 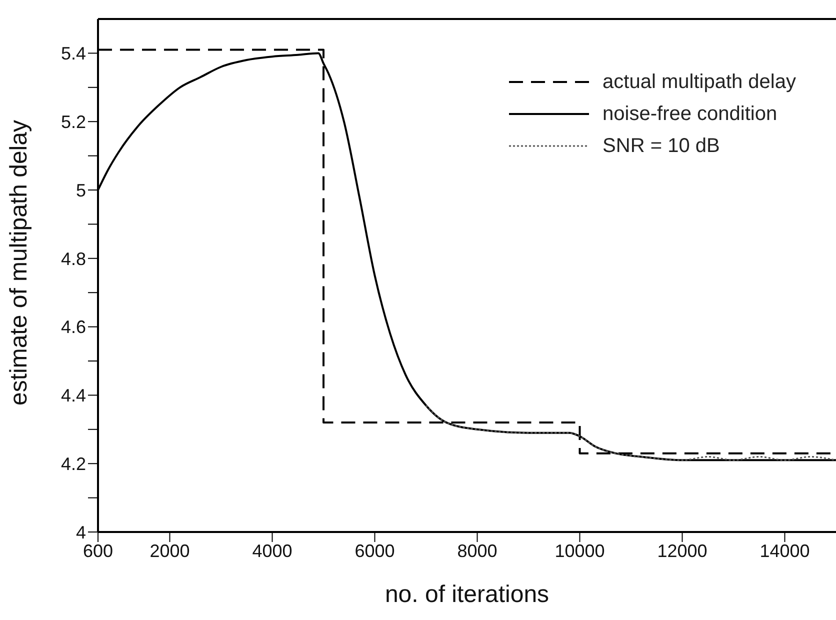 I want to click on y-tick-label: 4, so click(x=81, y=532).